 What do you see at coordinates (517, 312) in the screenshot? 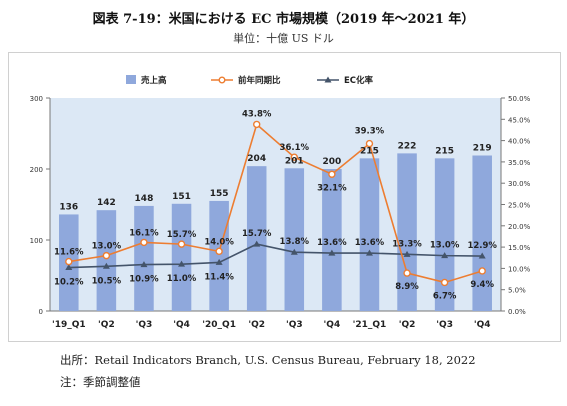
I see `right-axis-tick-label: 0.0%` at bounding box center [517, 312].